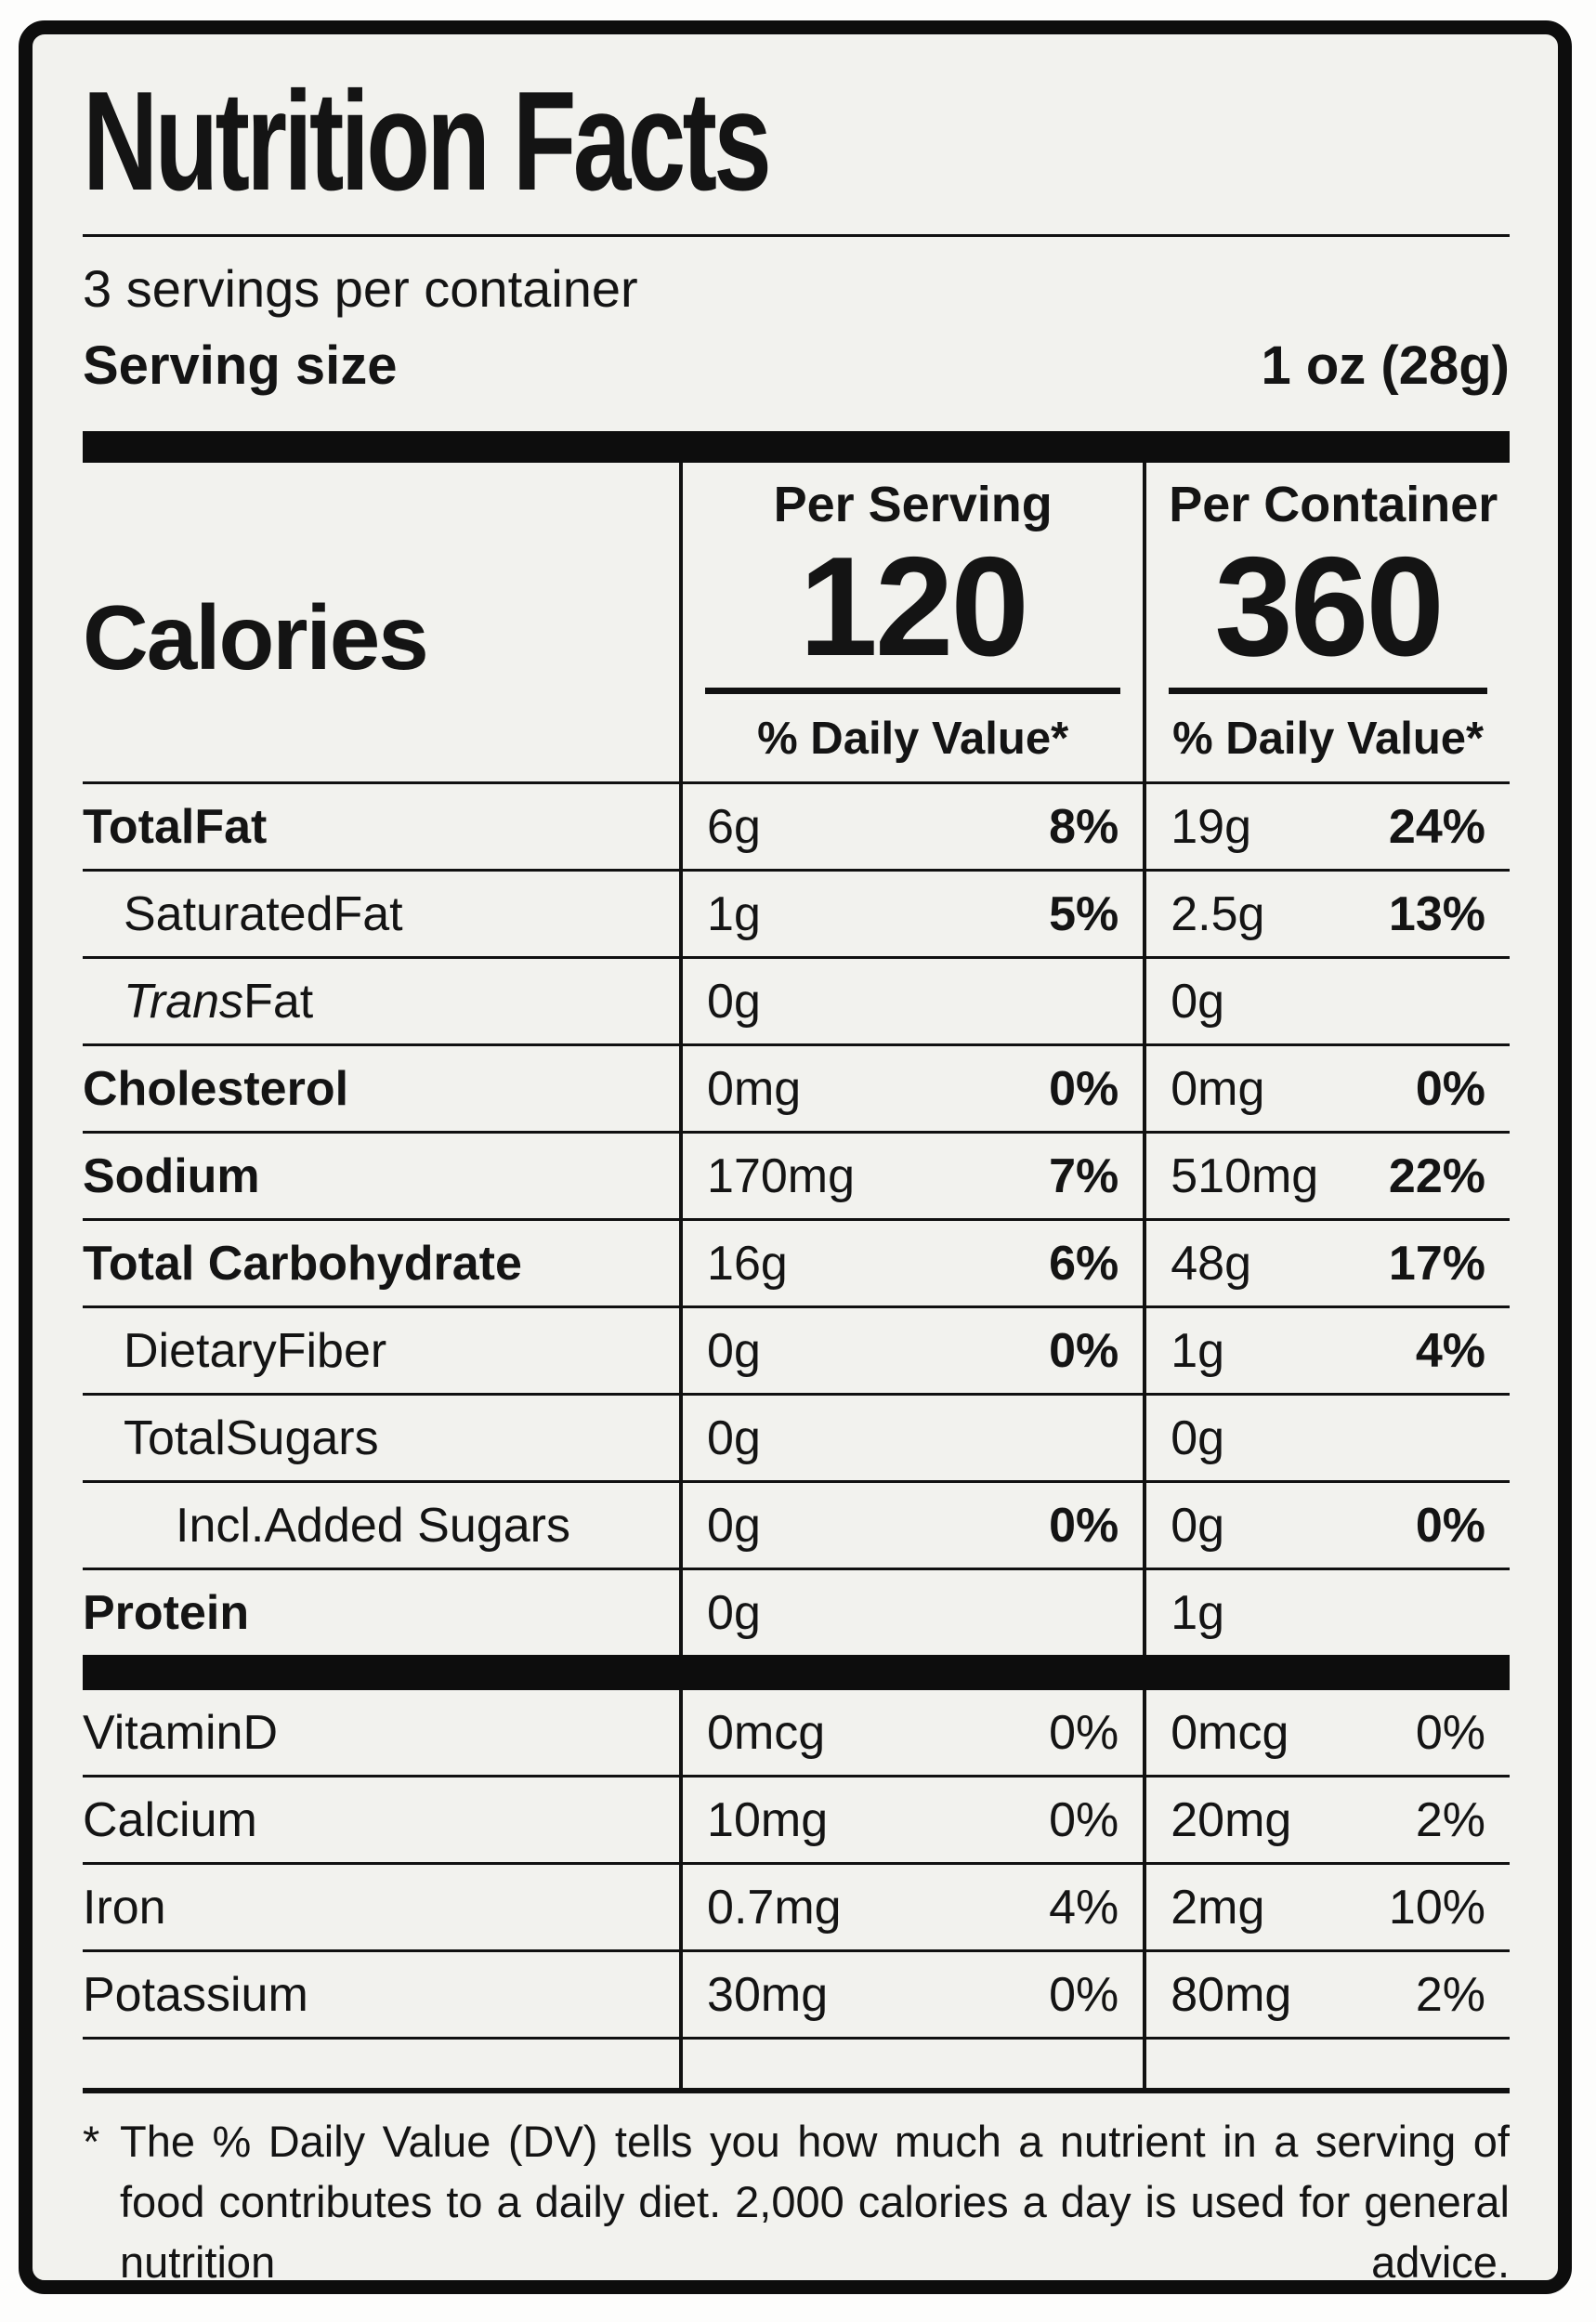 The width and height of the screenshot is (1596, 2322). Describe the element at coordinates (797, 367) in the screenshot. I see `serving-size-row: Serving size 1 oz (28g)` at that location.